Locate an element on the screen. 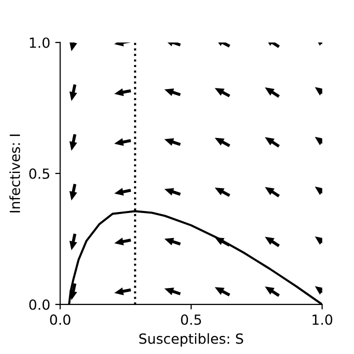 This screenshot has height=354, width=354. y-tick-label: 0.5 is located at coordinates (39, 173).